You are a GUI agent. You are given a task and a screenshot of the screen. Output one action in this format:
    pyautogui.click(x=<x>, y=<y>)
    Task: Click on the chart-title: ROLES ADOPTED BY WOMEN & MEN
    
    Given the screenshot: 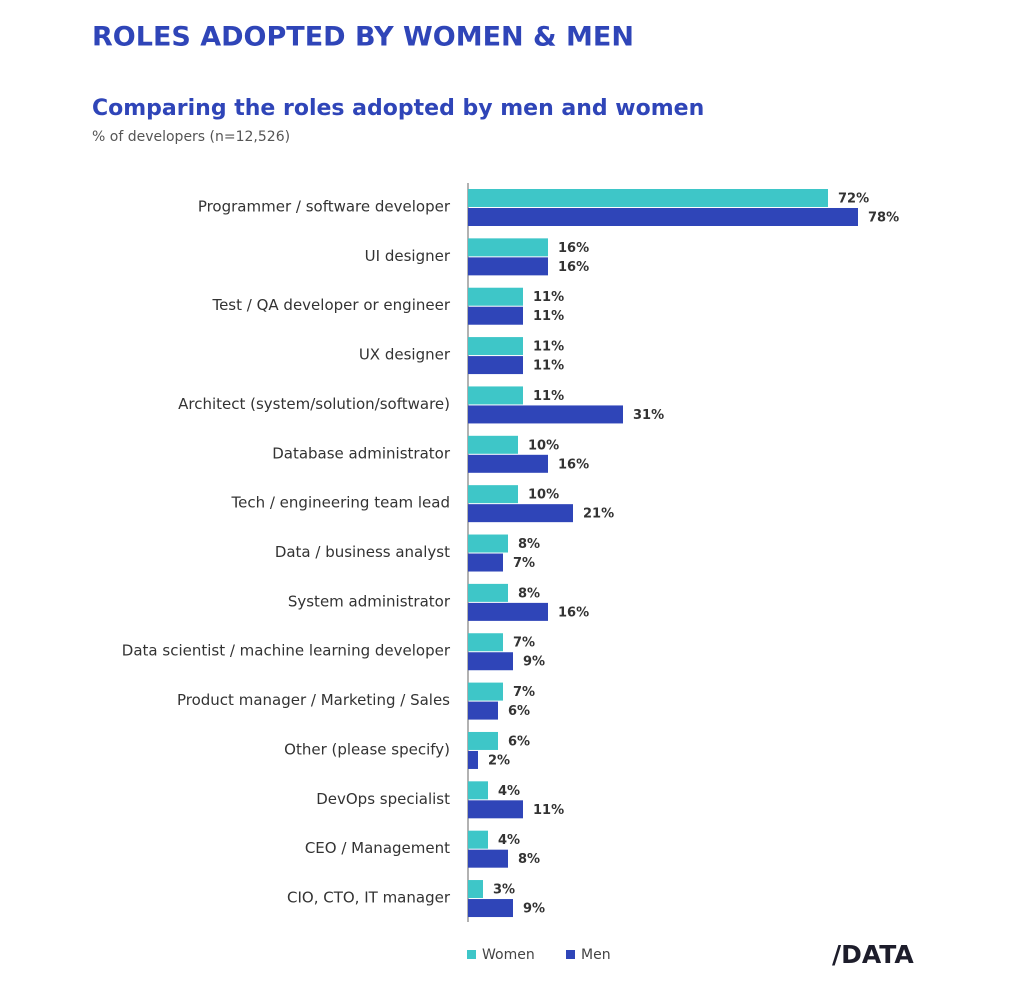 What is the action you would take?
    pyautogui.click(x=363, y=37)
    